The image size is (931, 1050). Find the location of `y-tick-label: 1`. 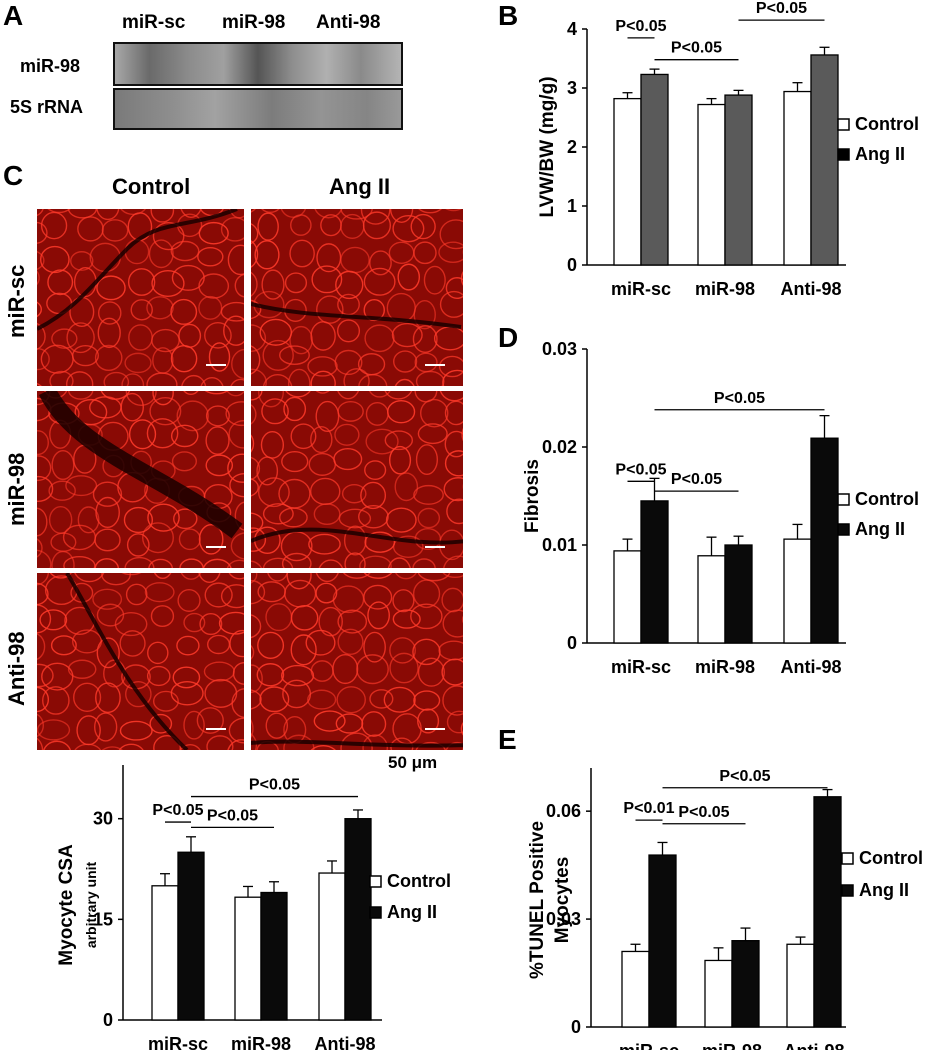

y-tick-label: 1 is located at coordinates (572, 206).